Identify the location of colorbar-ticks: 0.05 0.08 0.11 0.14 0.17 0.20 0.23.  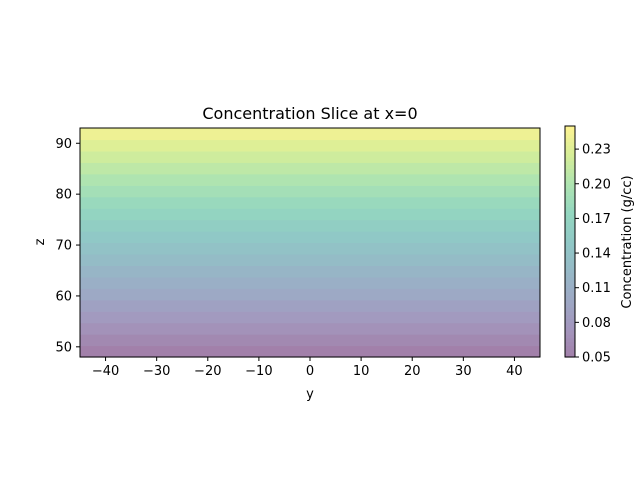
(593, 254).